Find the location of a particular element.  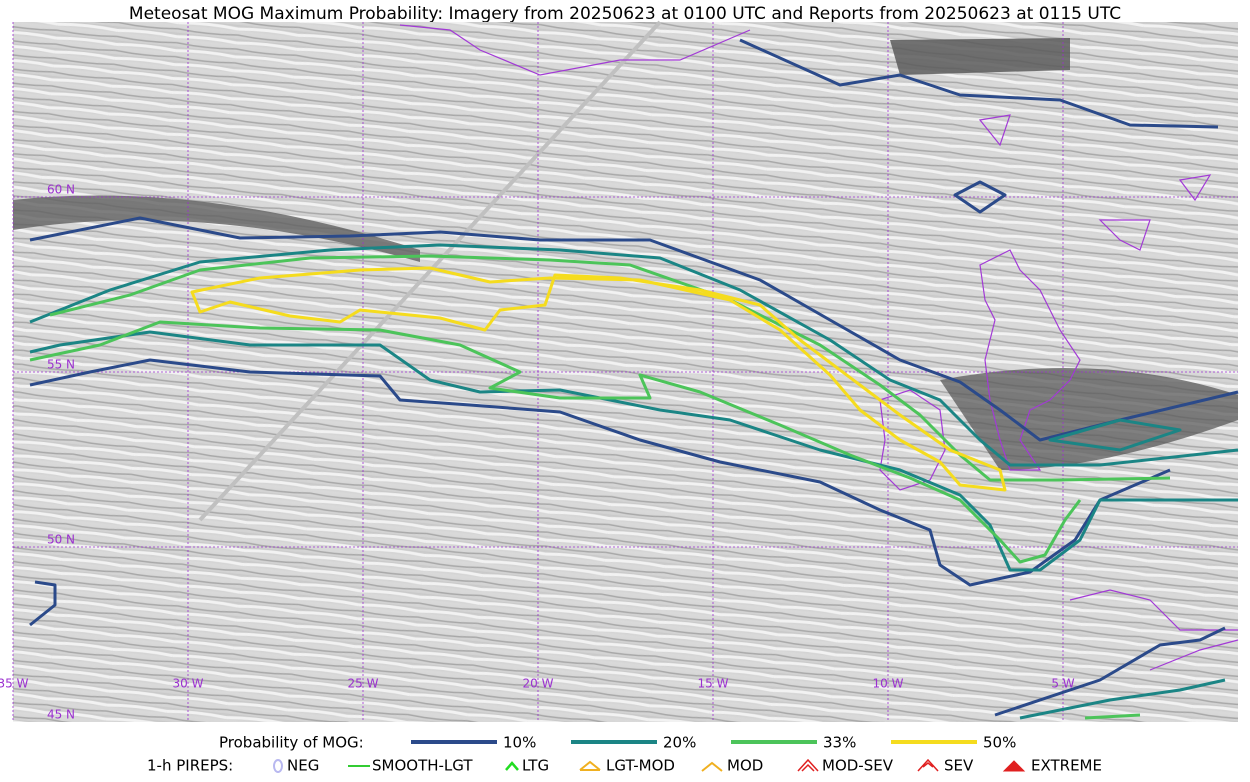

lon-label: 35 W is located at coordinates (14, 684).